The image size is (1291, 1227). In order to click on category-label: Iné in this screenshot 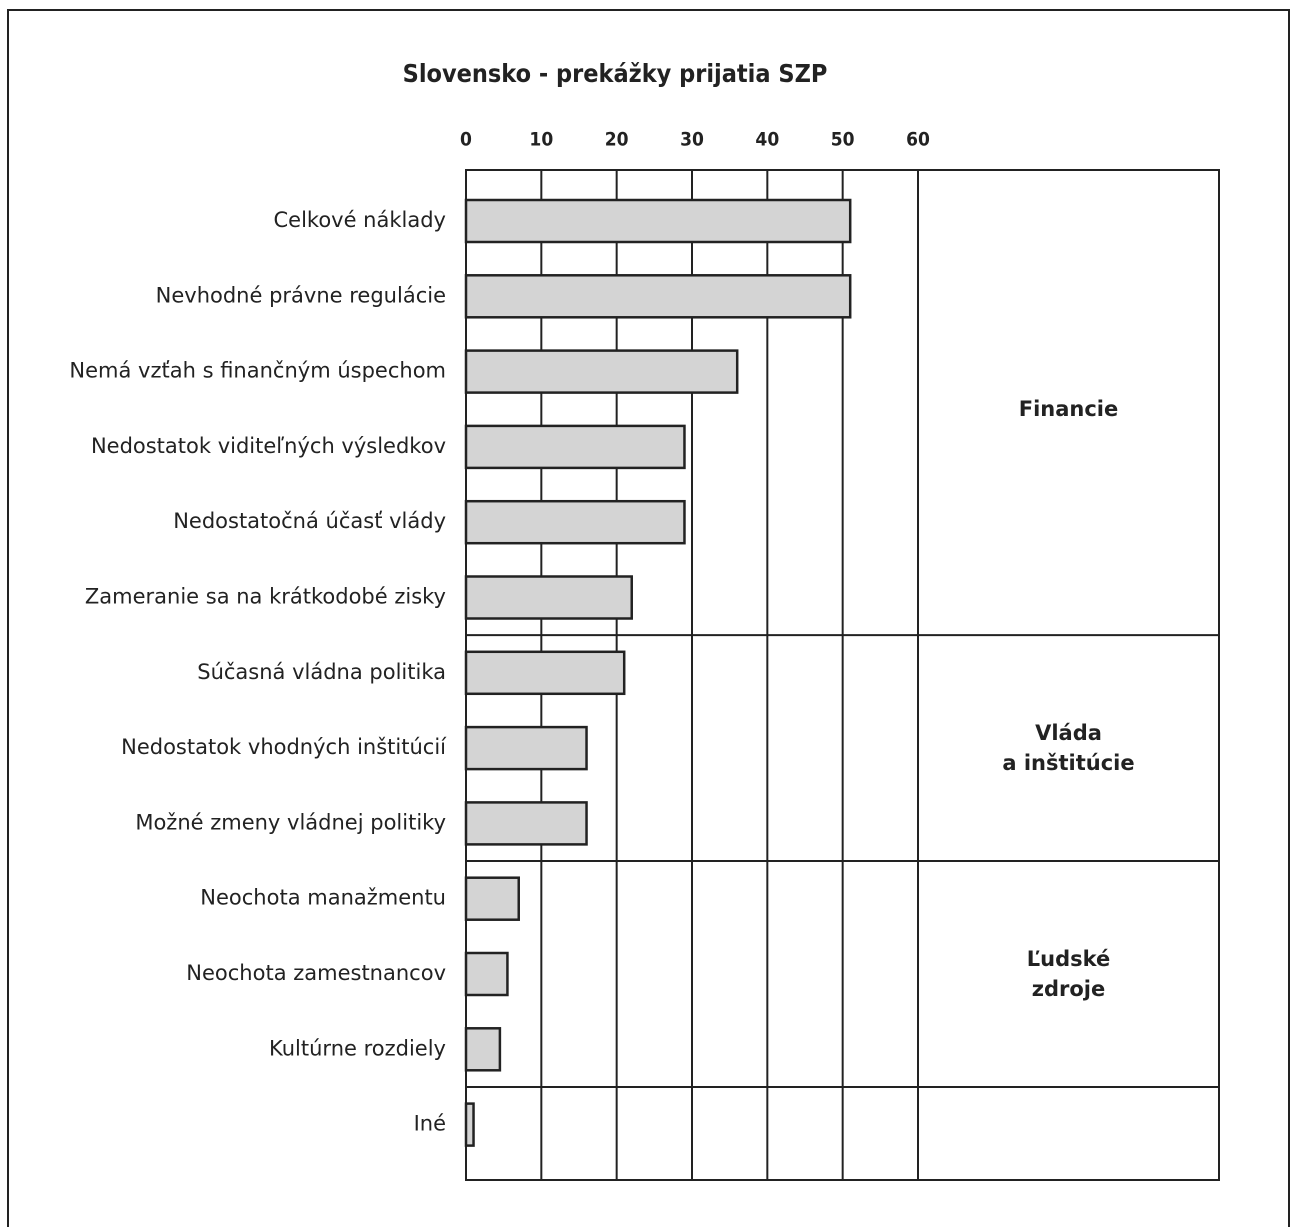, I will do `click(430, 1124)`.